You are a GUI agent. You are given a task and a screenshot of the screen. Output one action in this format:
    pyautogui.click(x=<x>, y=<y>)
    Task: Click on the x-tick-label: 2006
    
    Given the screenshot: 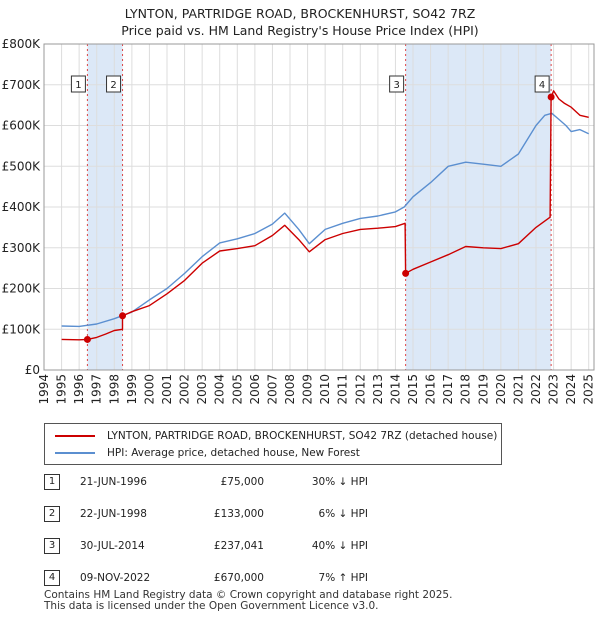 What is the action you would take?
    pyautogui.click(x=255, y=389)
    